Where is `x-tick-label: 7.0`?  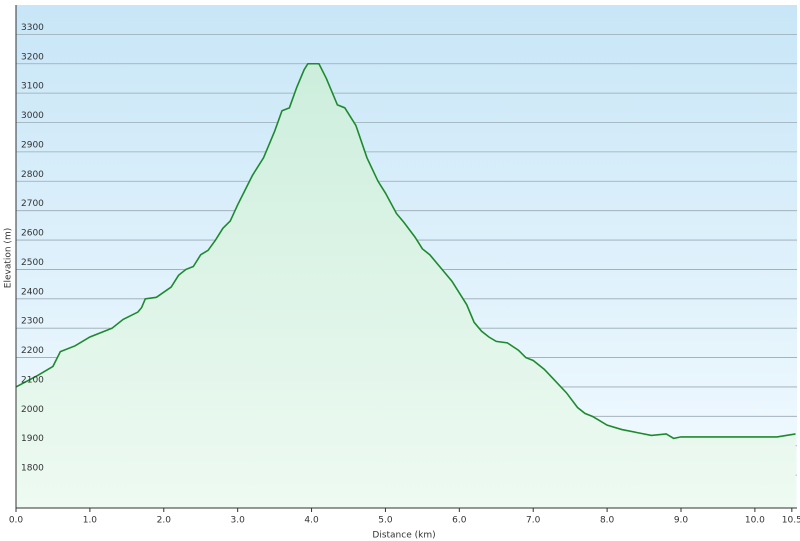 x-tick-label: 7.0 is located at coordinates (533, 521).